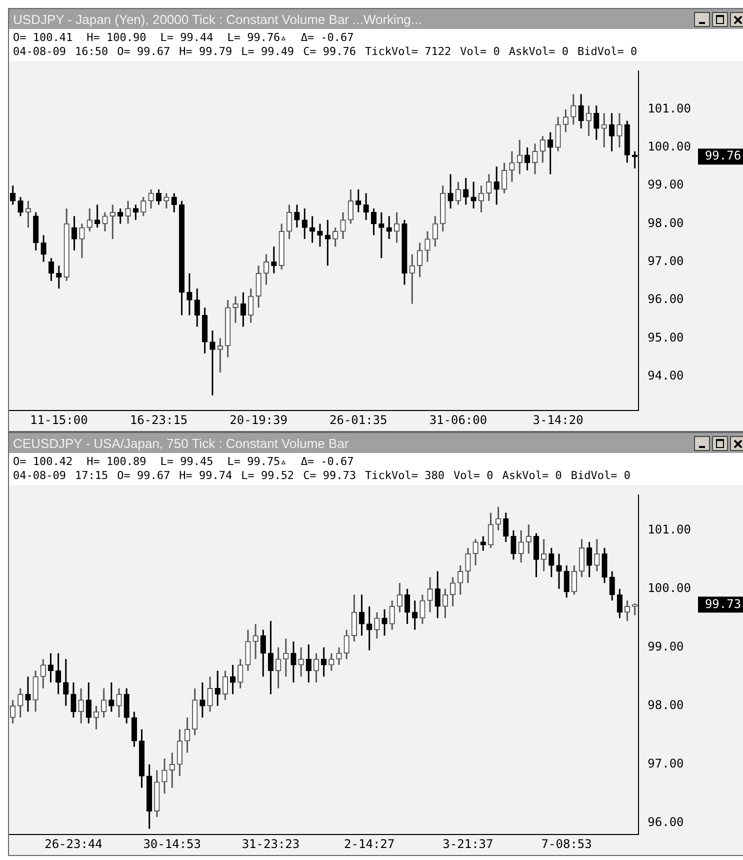 Image resolution: width=743 pixels, height=860 pixels. Describe the element at coordinates (205, 476) in the screenshot. I see `text: H= 99.74` at that location.